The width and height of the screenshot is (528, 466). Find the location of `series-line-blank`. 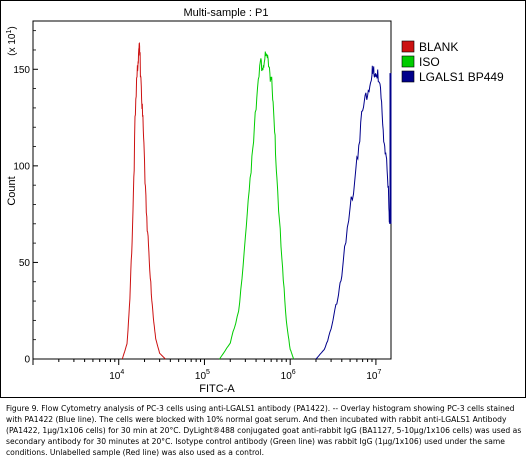

series-line-blank is located at coordinates (143, 201).